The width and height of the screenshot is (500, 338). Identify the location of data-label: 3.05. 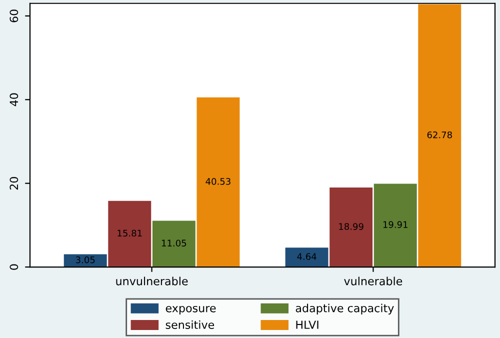
(85, 260).